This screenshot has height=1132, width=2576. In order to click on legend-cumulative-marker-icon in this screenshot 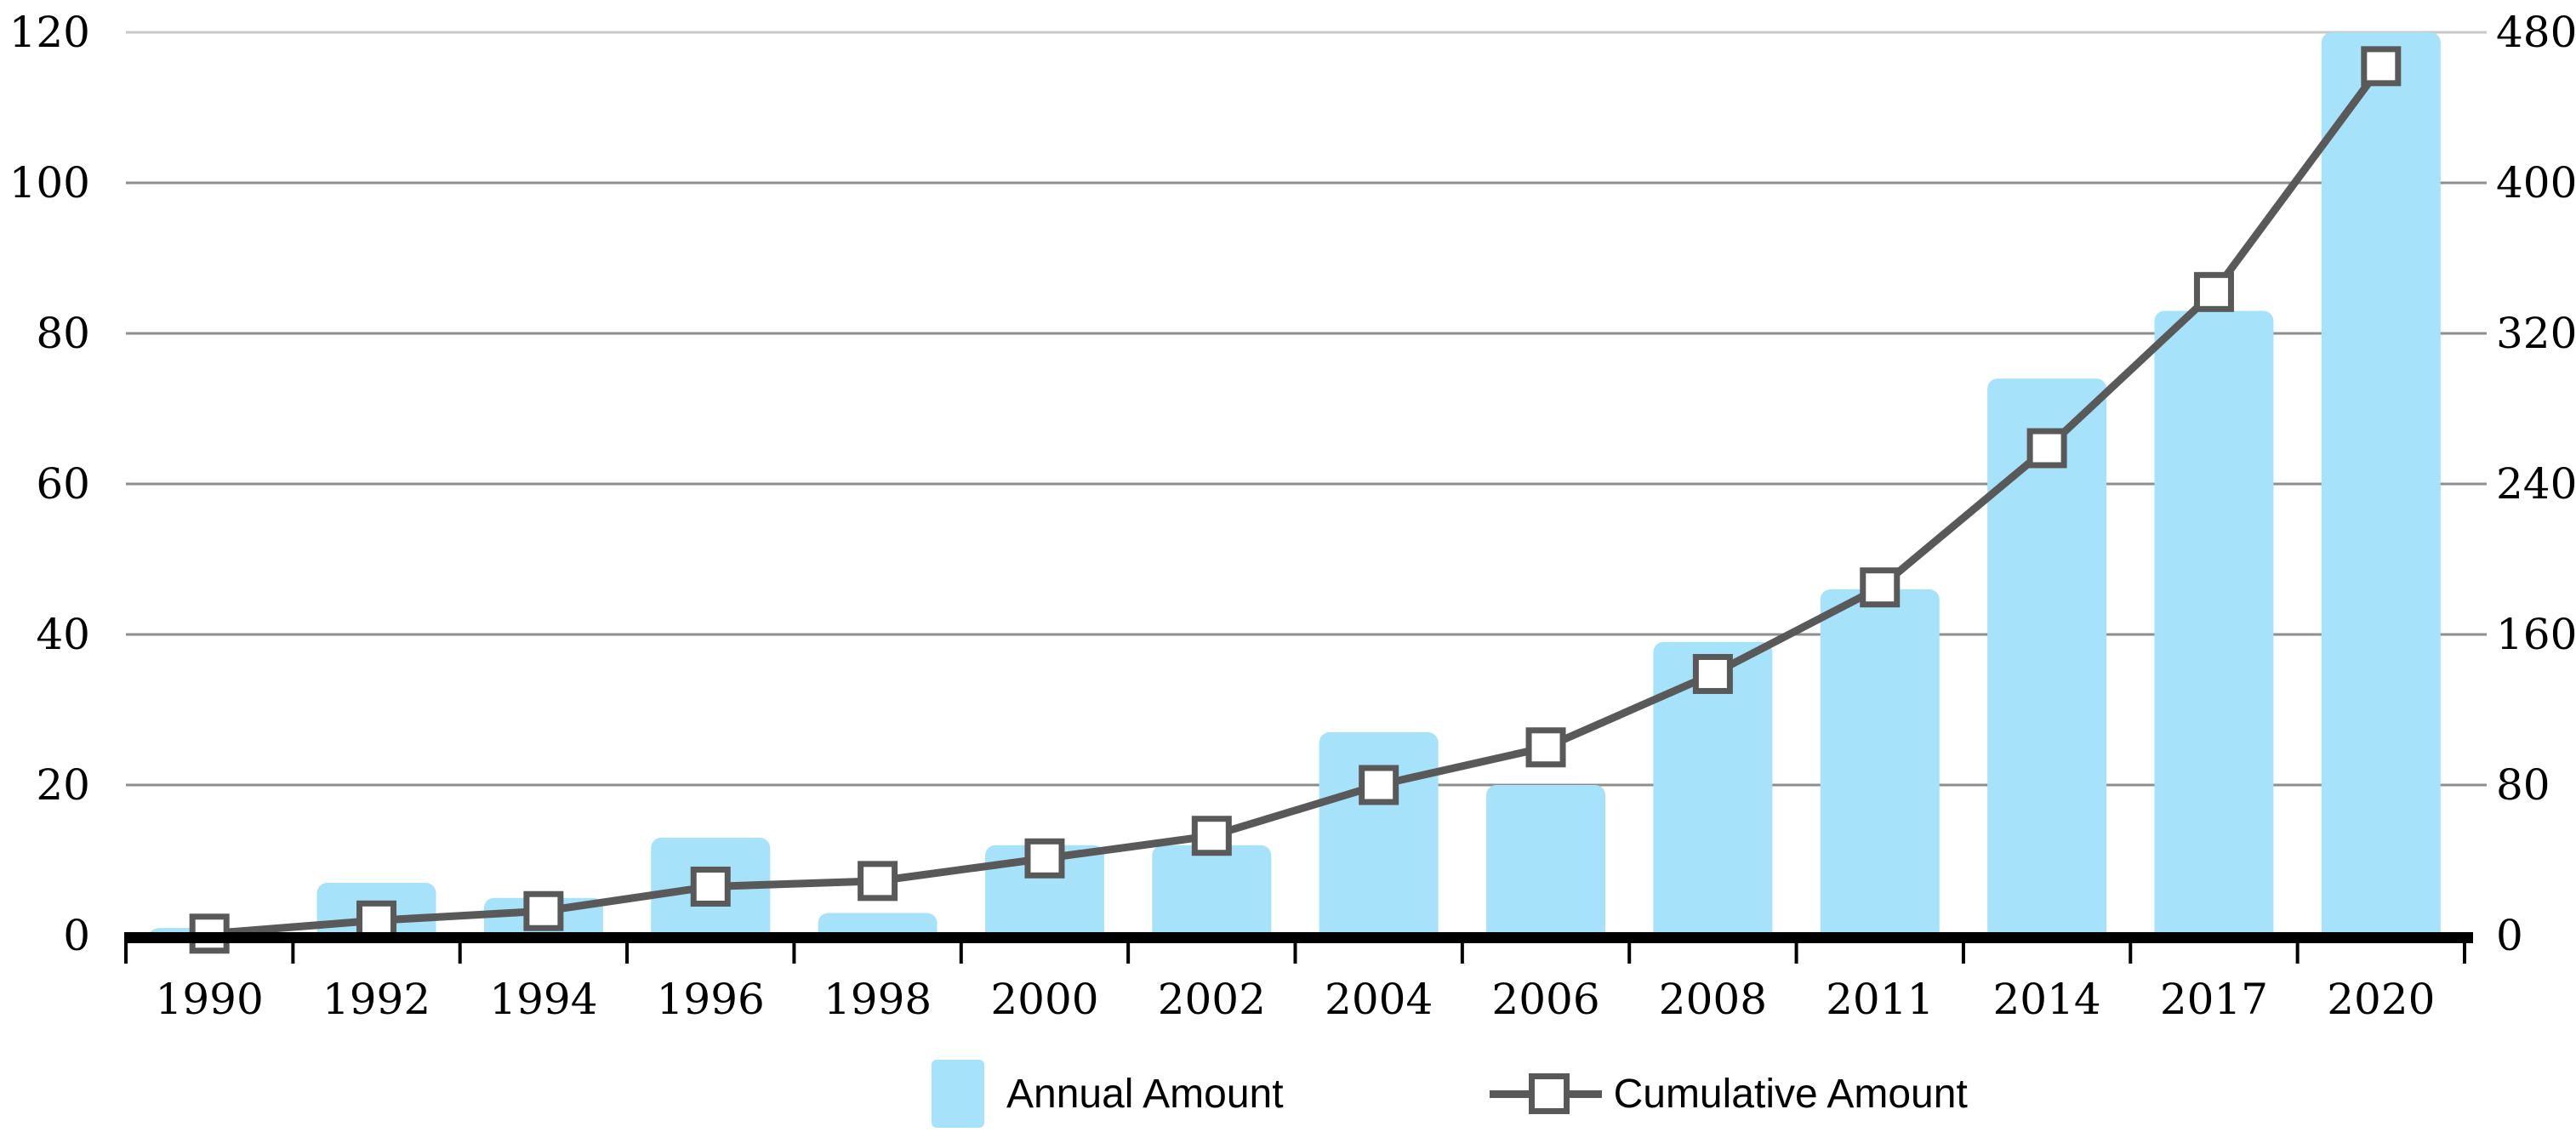, I will do `click(1545, 1094)`.